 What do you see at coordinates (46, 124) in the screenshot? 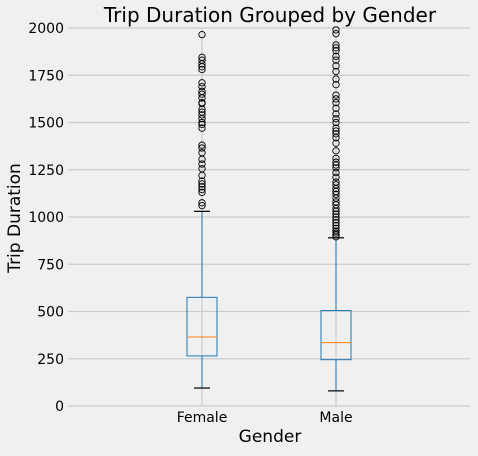
I see `y-tick-label: 1500` at bounding box center [46, 124].